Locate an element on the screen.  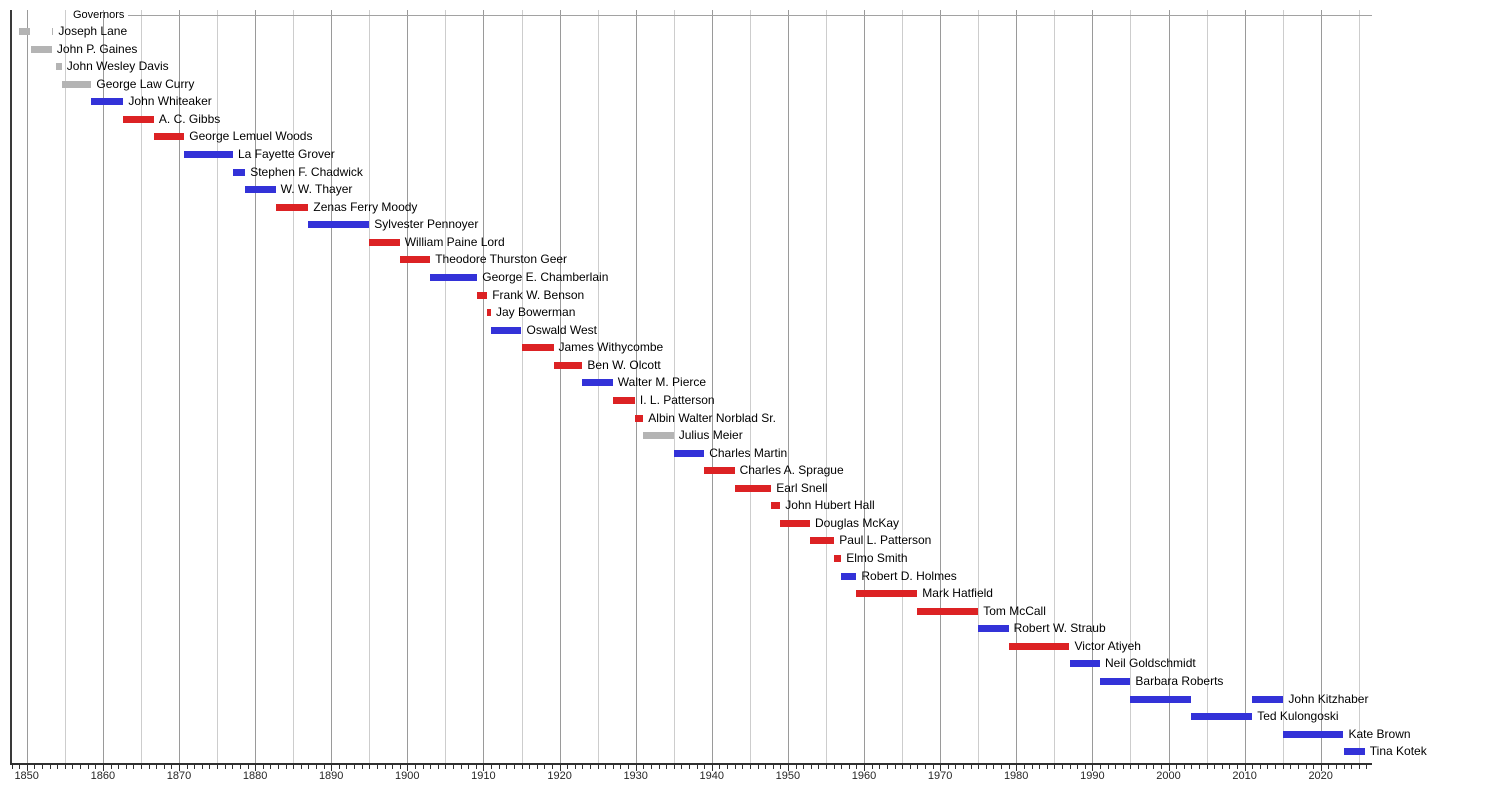
x-tick-1971 is located at coordinates (948, 767).